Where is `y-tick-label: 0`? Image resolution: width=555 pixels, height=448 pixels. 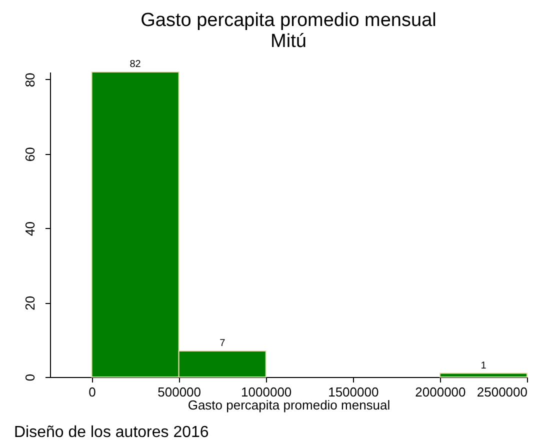 y-tick-label: 0 is located at coordinates (30, 378).